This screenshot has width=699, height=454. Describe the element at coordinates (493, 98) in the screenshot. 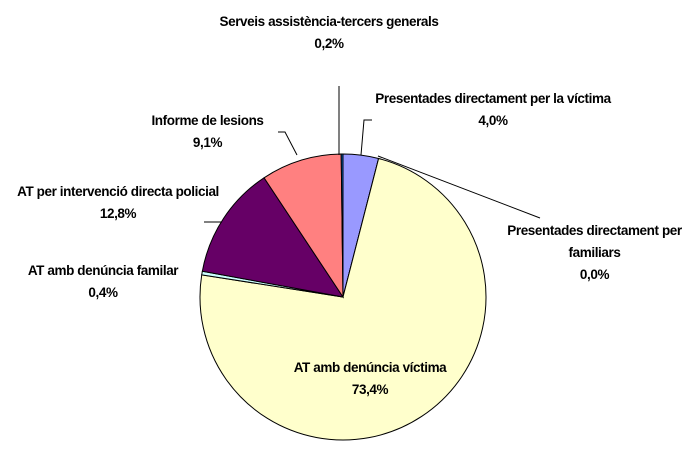

I see `category-label: Presentades directament per la víctima` at that location.